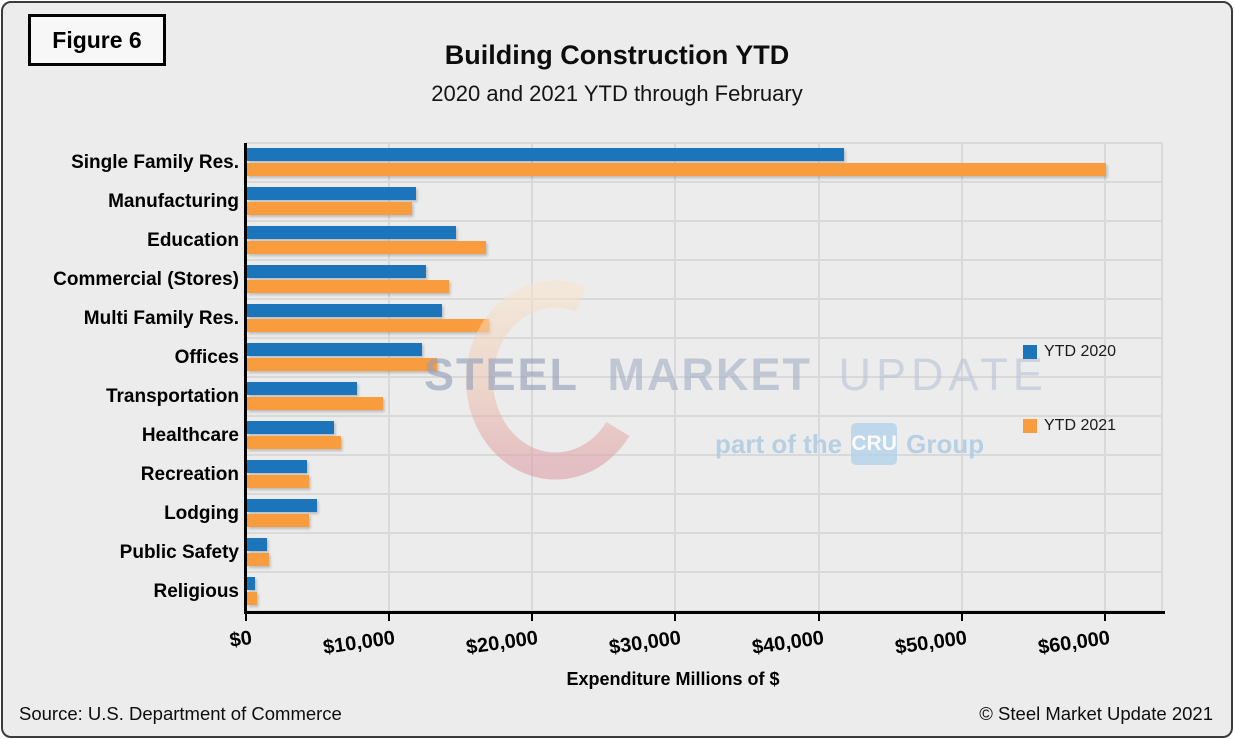 The image size is (1234, 739). I want to click on cru-badge: CRU, so click(874, 444).